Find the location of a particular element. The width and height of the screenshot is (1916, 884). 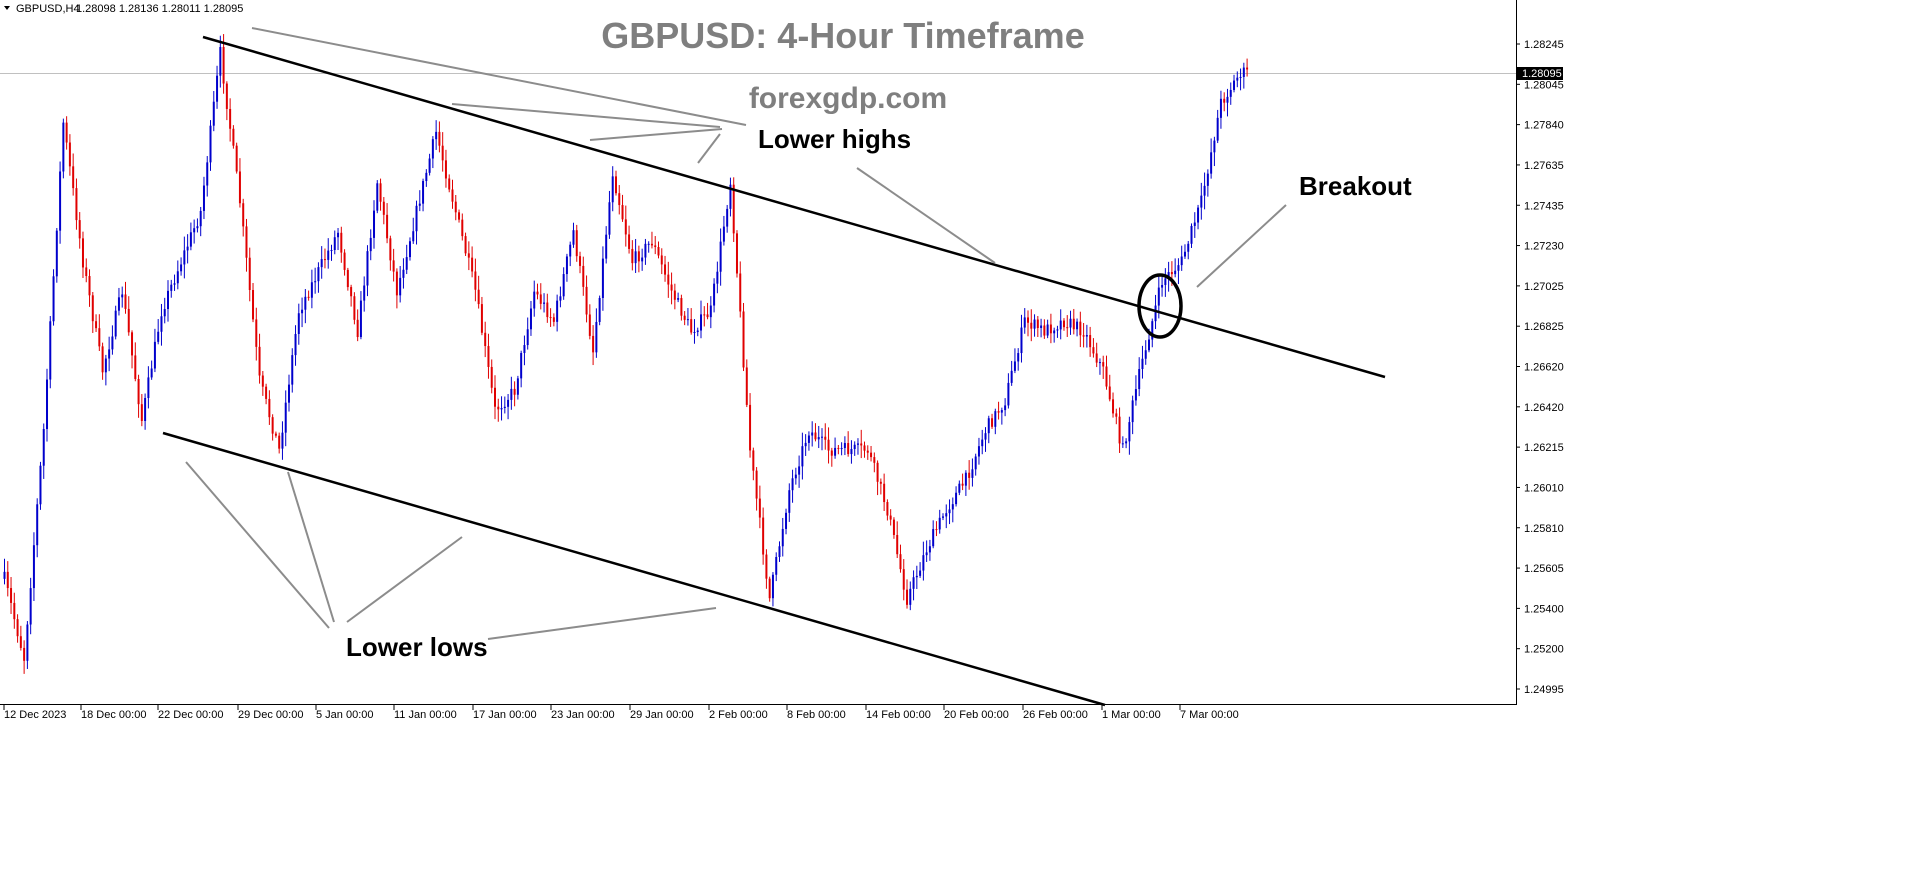

dropdown-triangle-icon is located at coordinates (7, 8).